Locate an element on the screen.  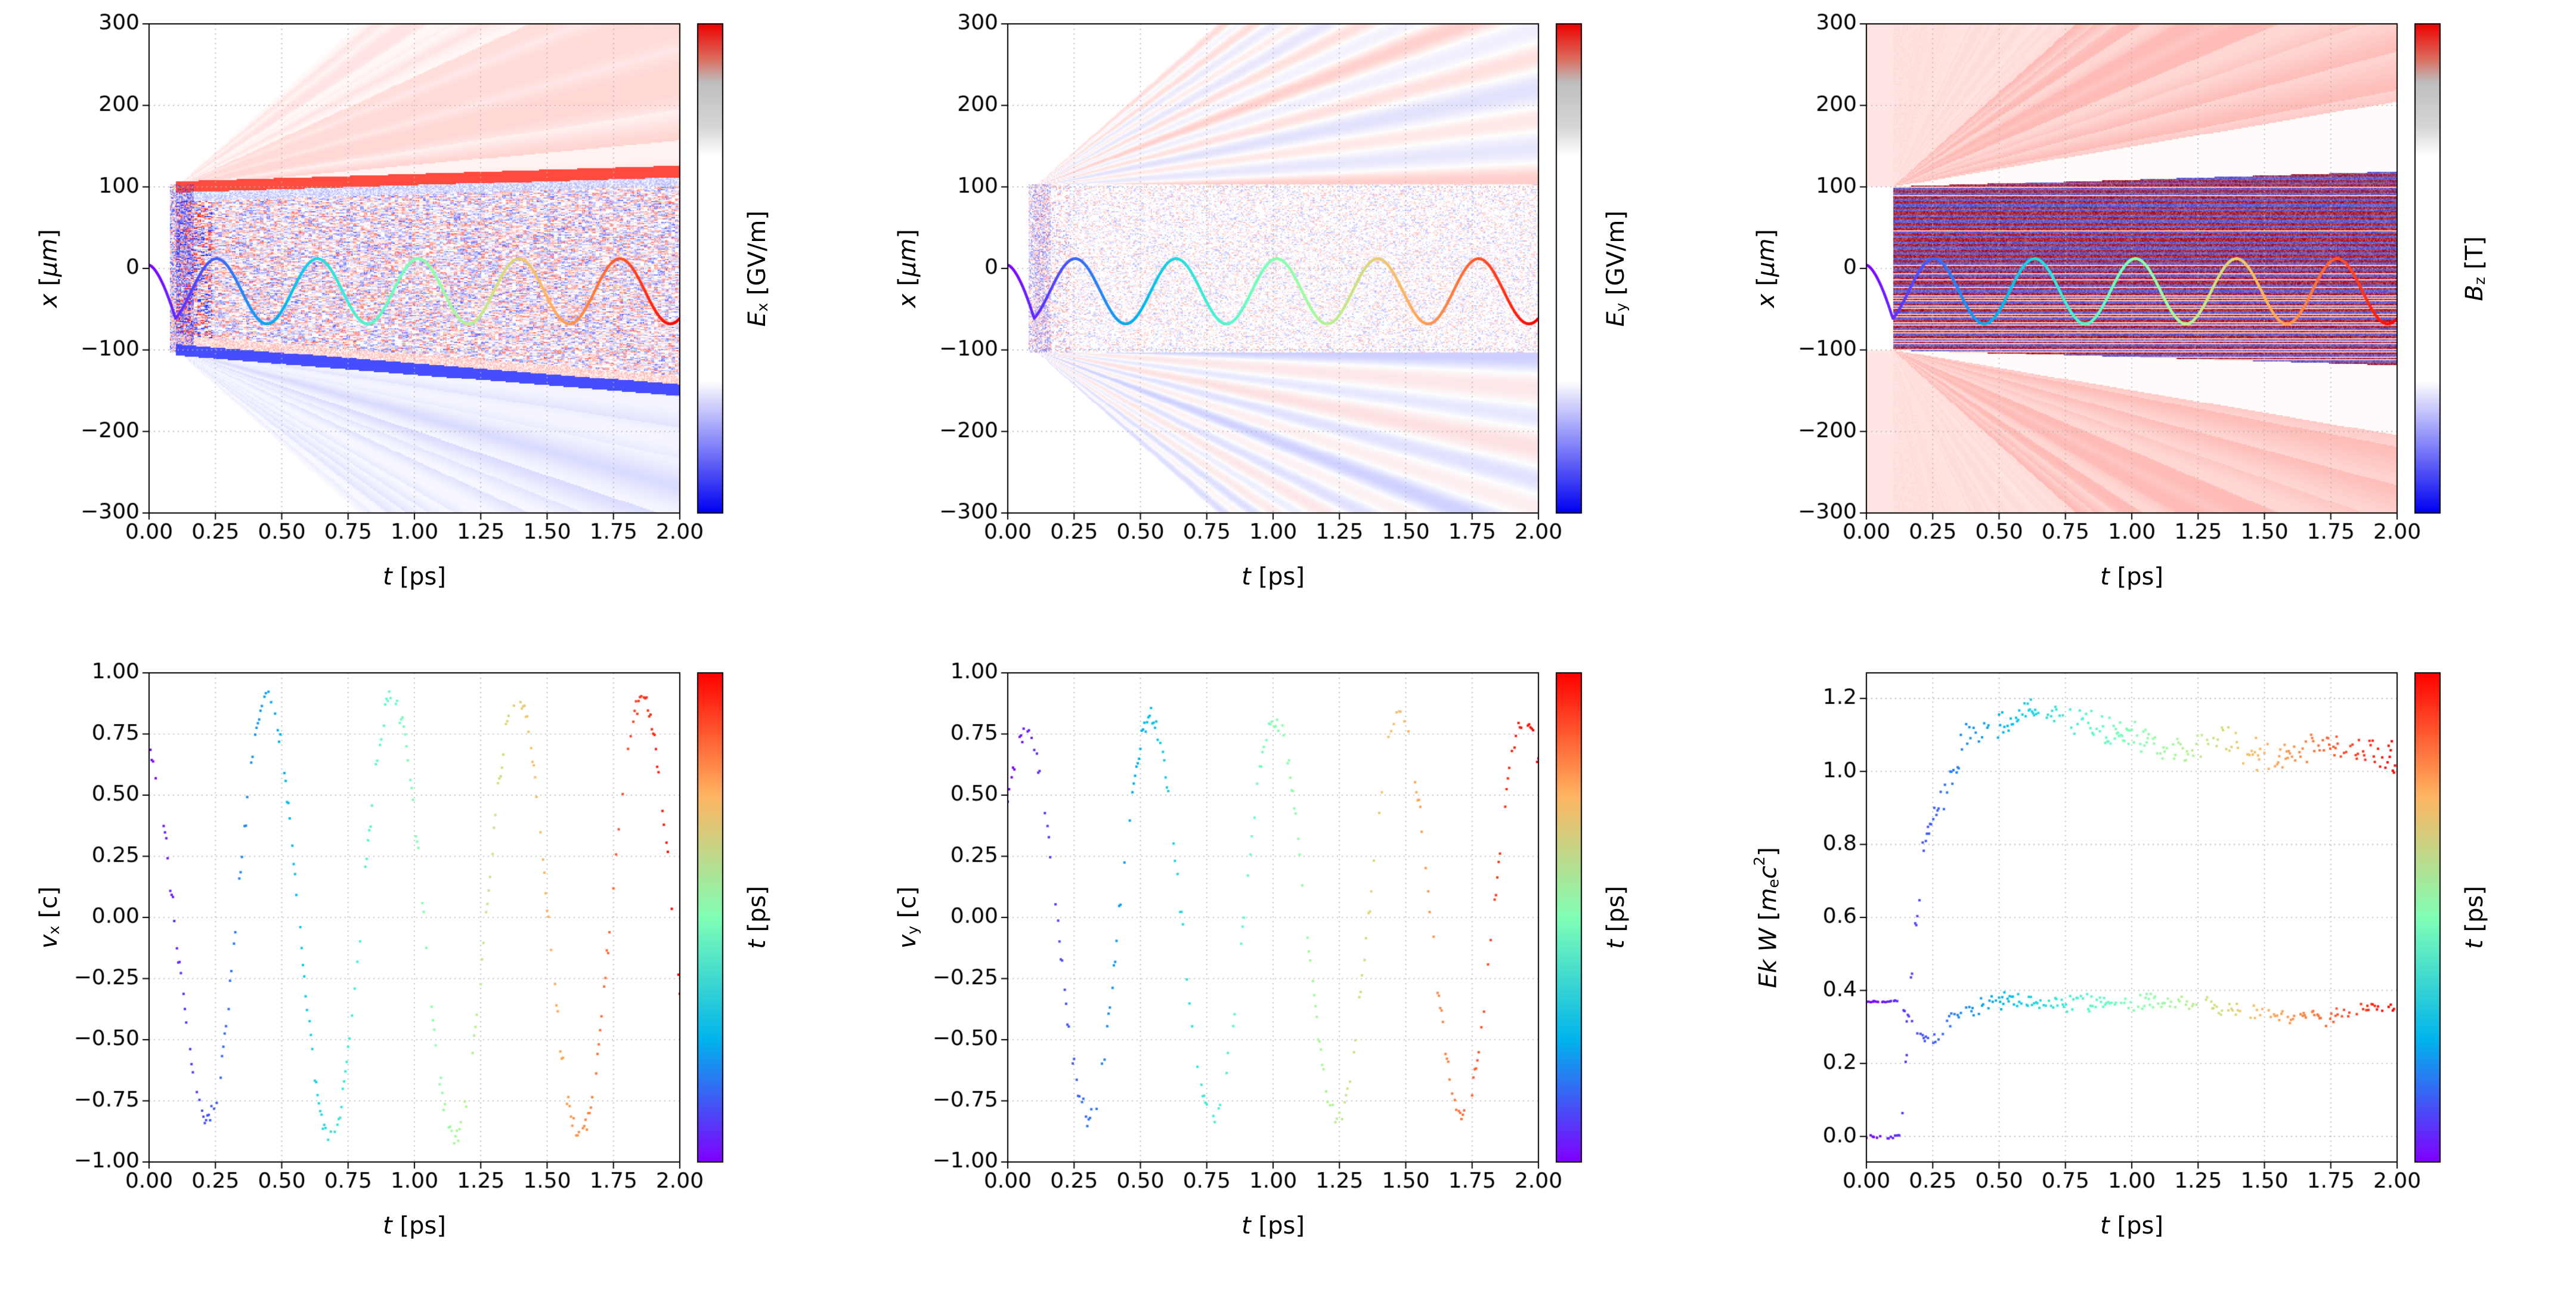
y-axis-label: vx [c] is located at coordinates (49, 917).